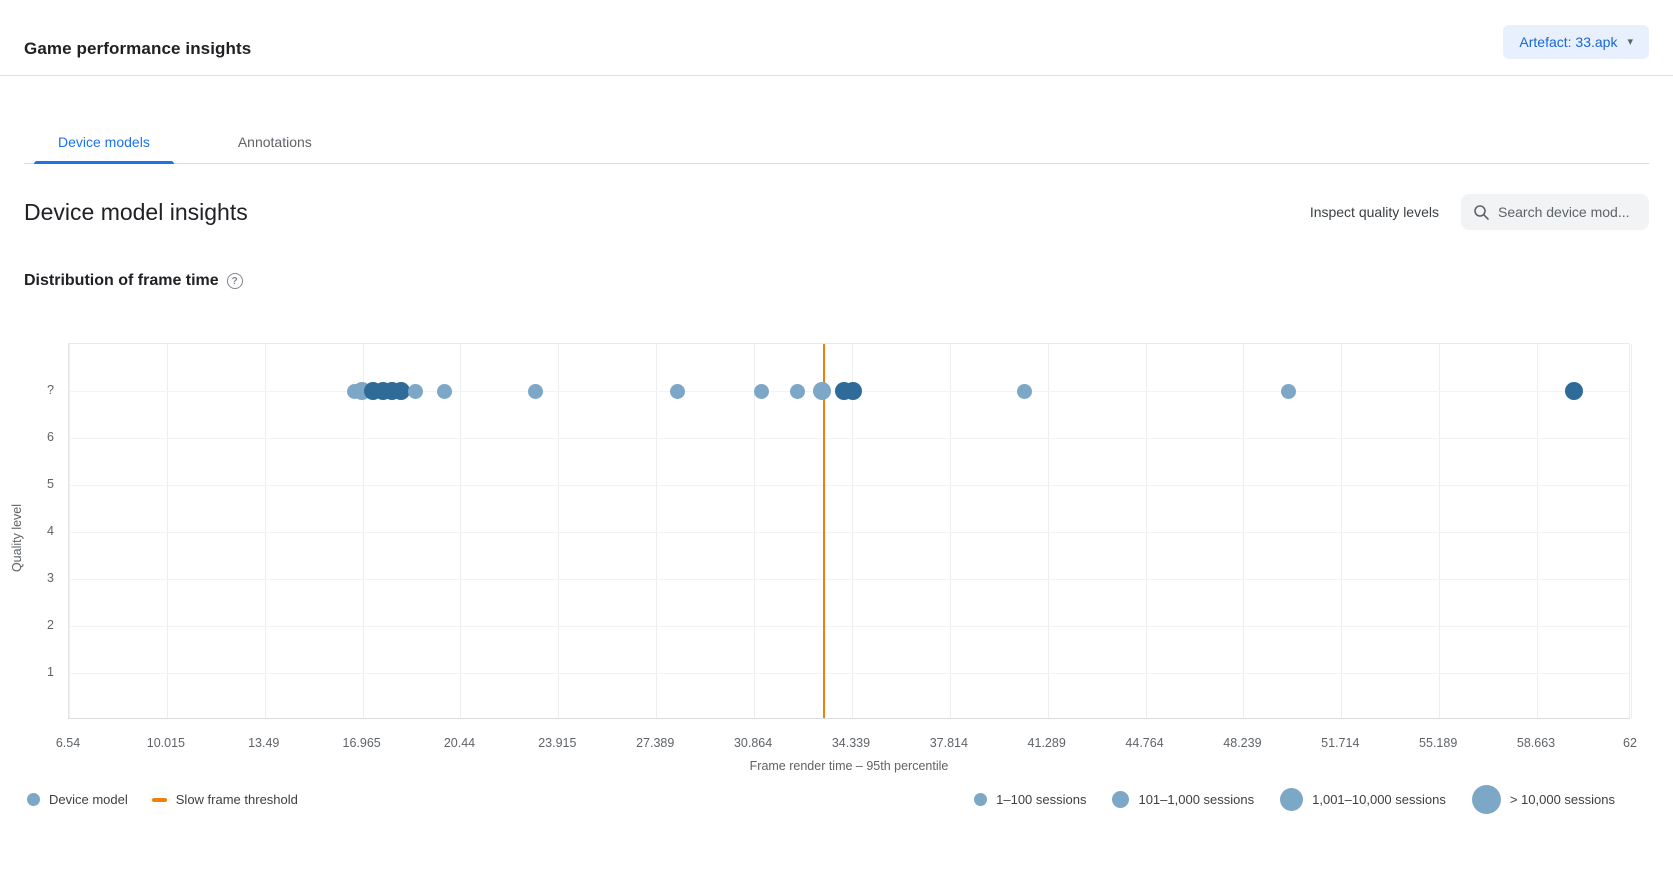 This screenshot has height=870, width=1673. I want to click on legend-size-2: 101–1,000 sessions, so click(1183, 799).